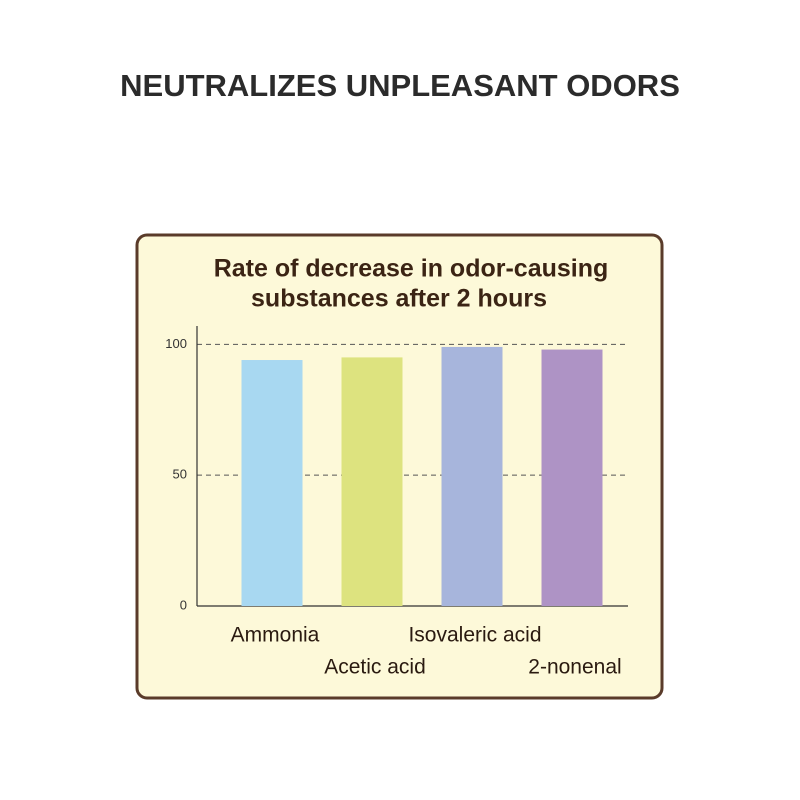 This screenshot has height=800, width=800. I want to click on y-tick-label: 0, so click(183, 604).